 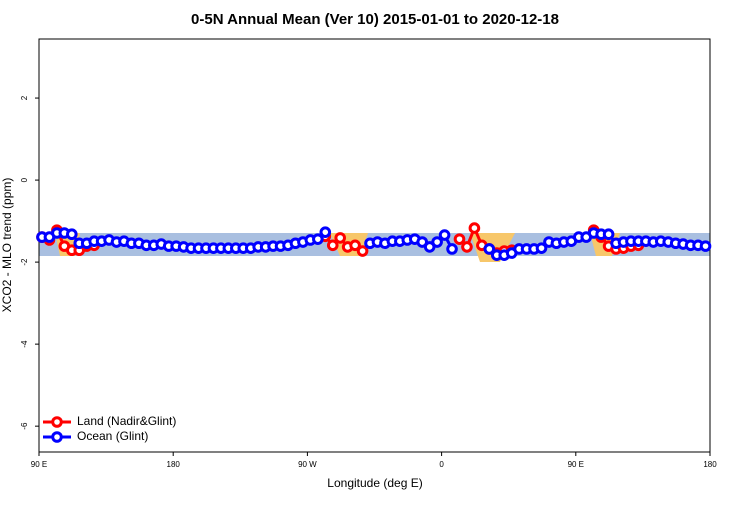 I want to click on y-tick-label: -6, so click(x=24, y=426).